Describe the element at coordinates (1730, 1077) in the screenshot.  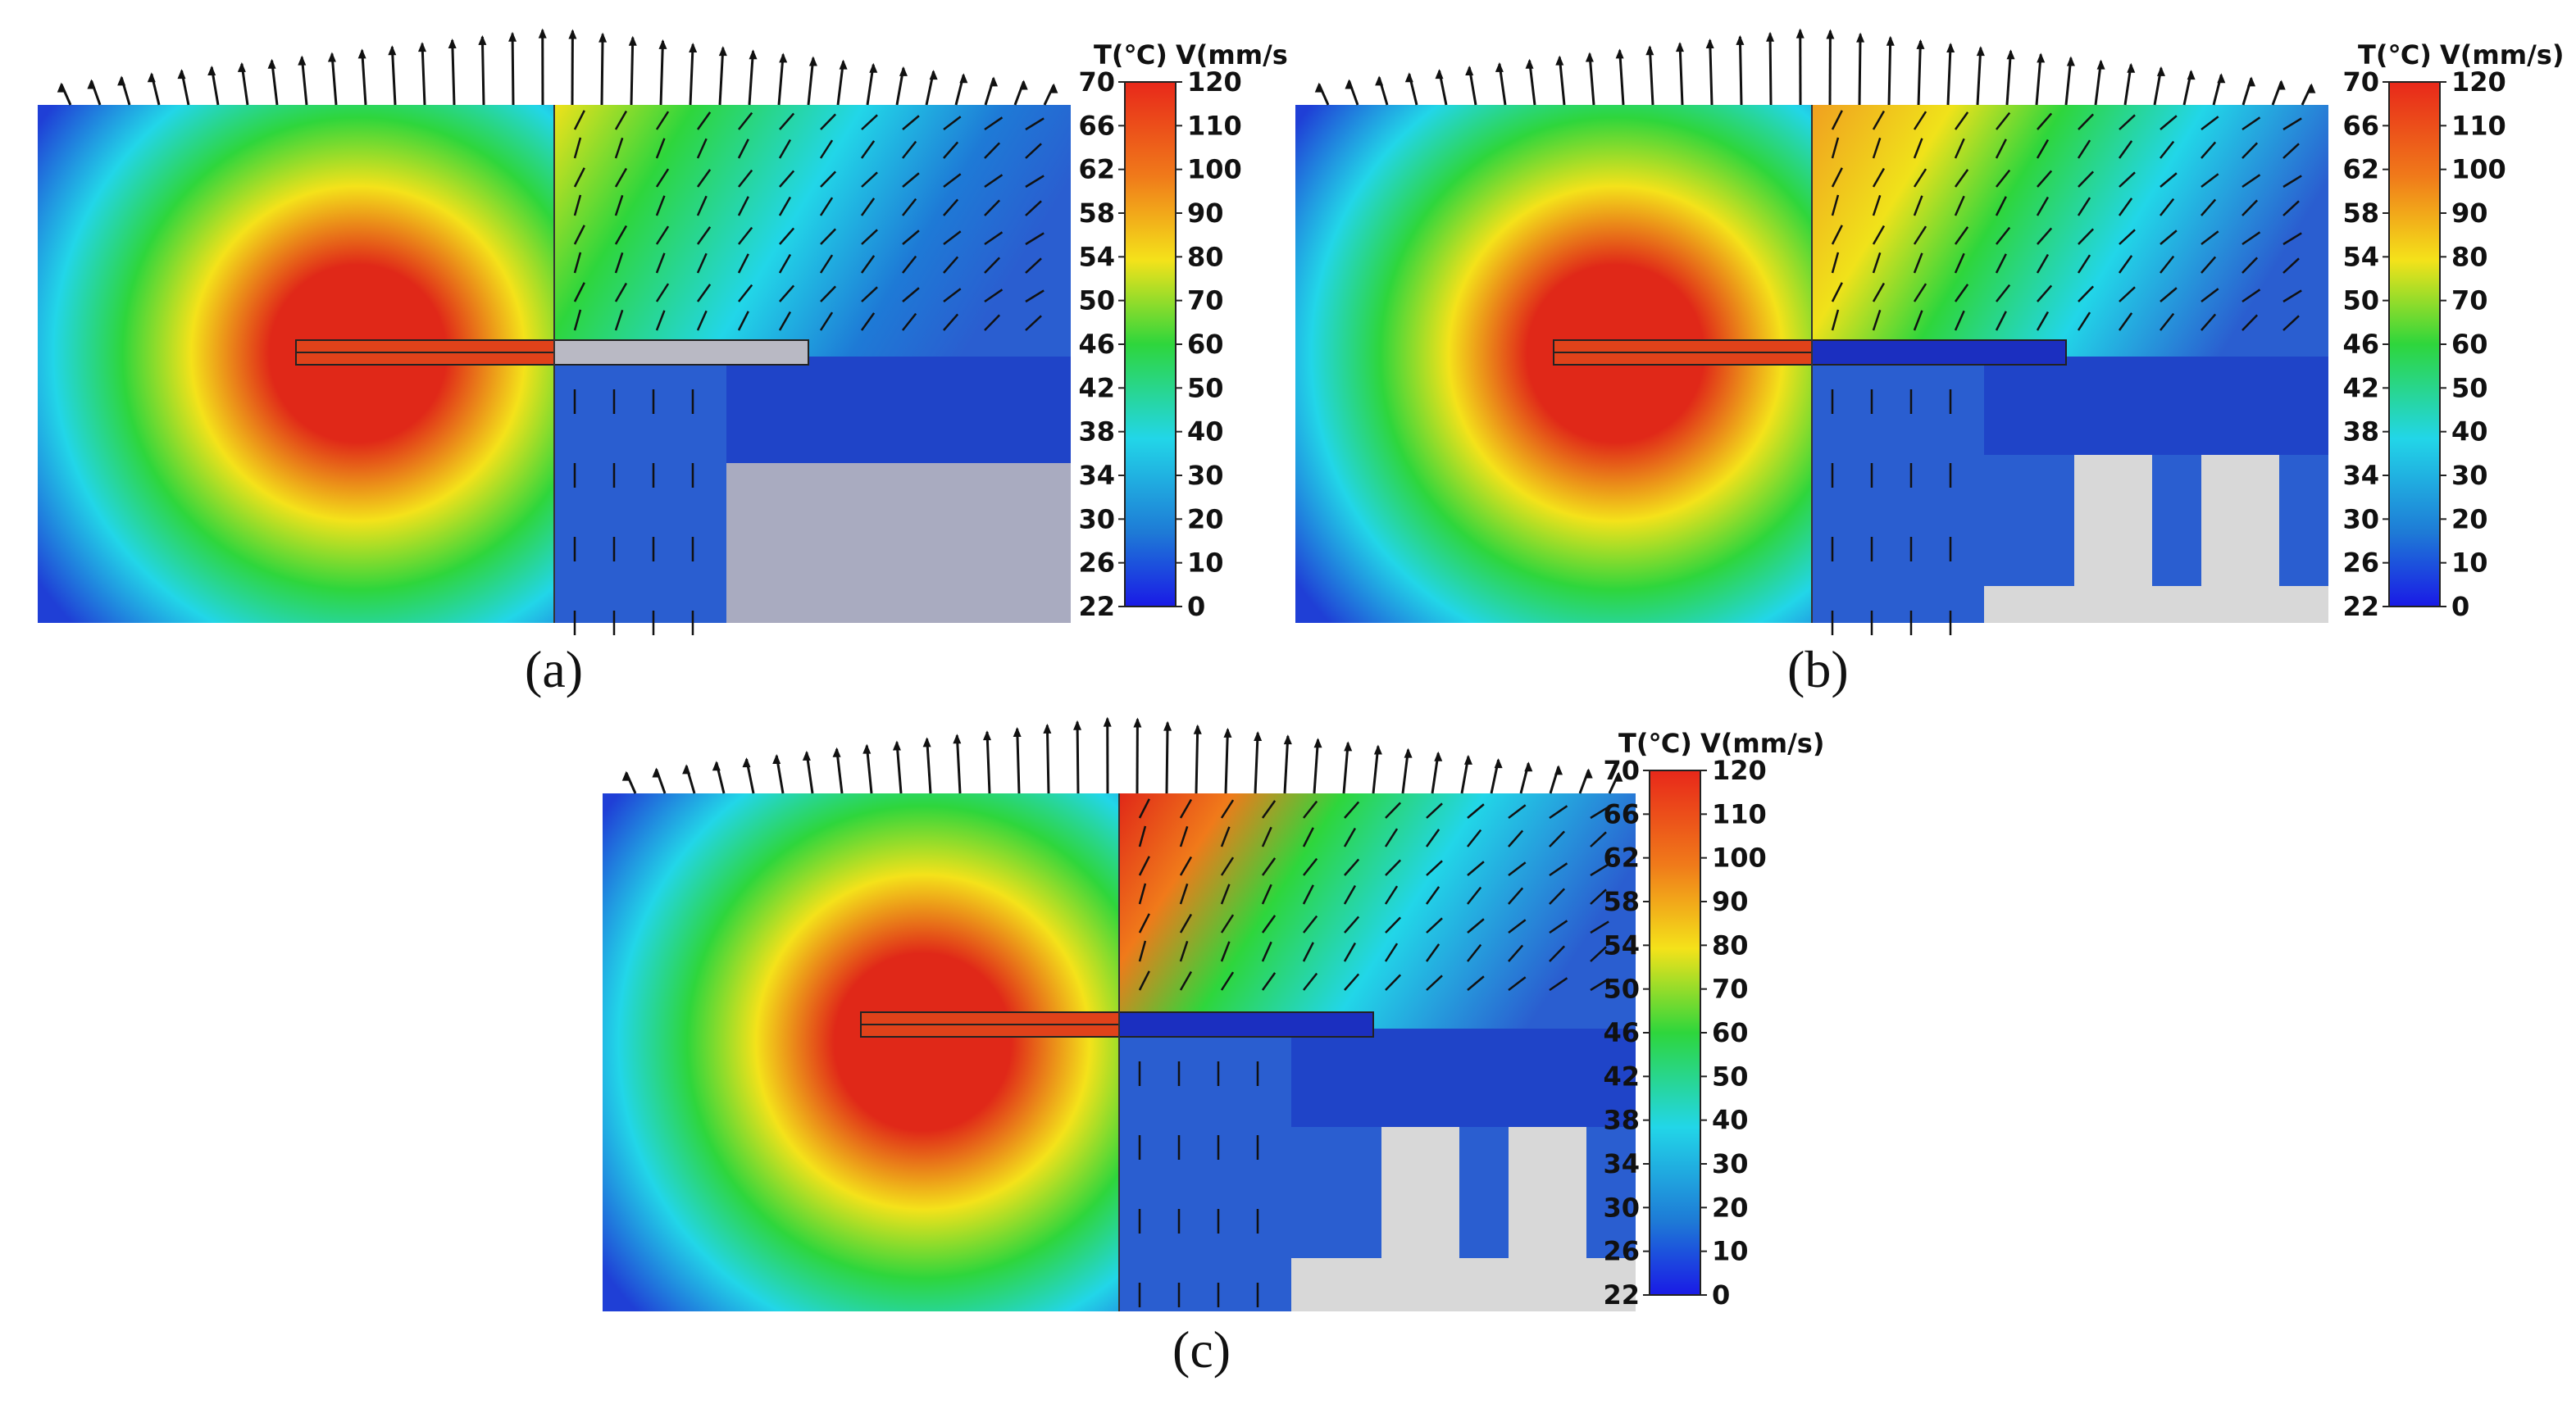
I see `velocity-tick-label: 50` at that location.